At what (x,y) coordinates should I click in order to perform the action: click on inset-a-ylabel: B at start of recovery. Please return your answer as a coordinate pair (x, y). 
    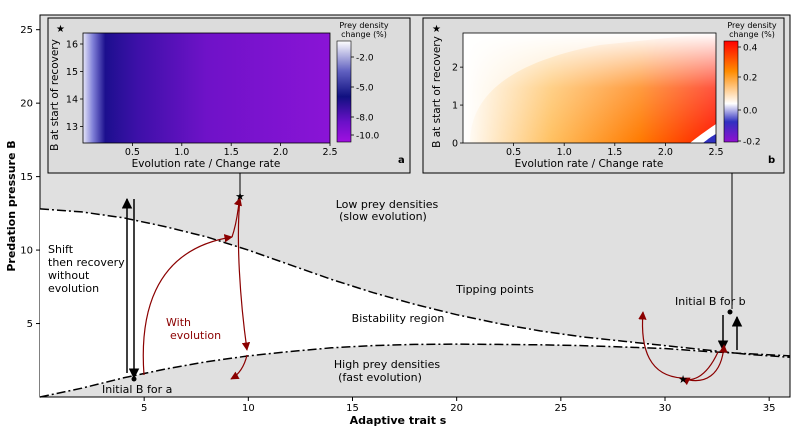
    Looking at the image, I should click on (55, 95).